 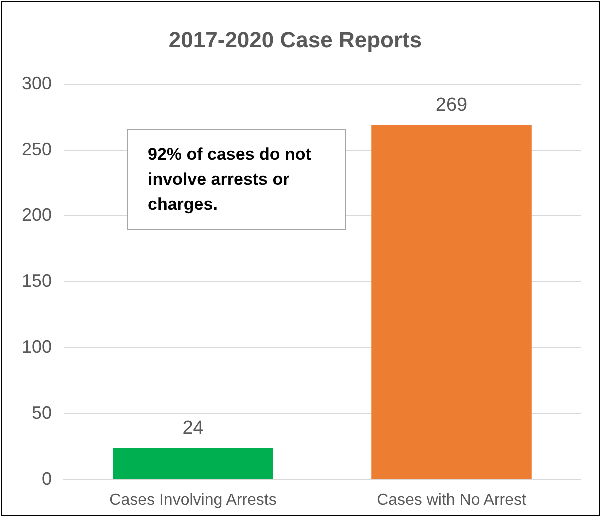 I want to click on text-box: 92% of cases do not involve arrests or charges., so click(x=236, y=179).